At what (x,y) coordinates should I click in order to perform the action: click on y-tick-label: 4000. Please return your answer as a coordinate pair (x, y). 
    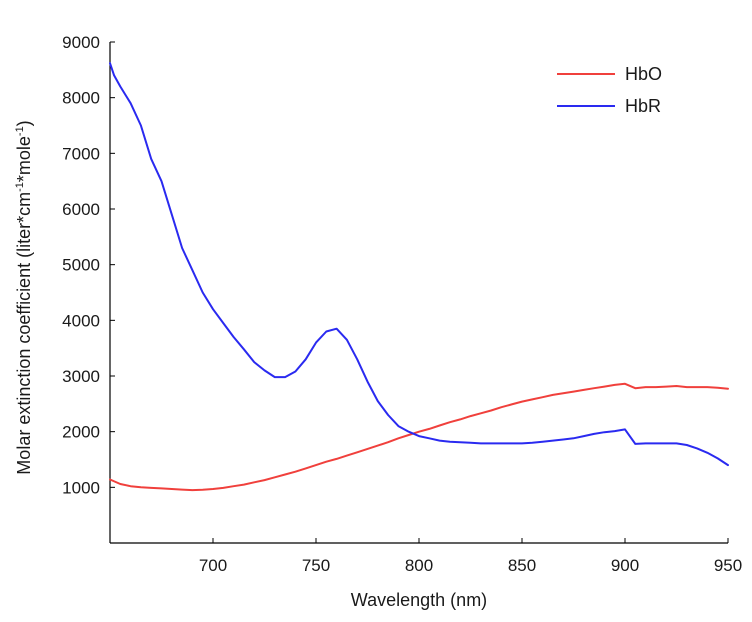
    Looking at the image, I should click on (81, 320).